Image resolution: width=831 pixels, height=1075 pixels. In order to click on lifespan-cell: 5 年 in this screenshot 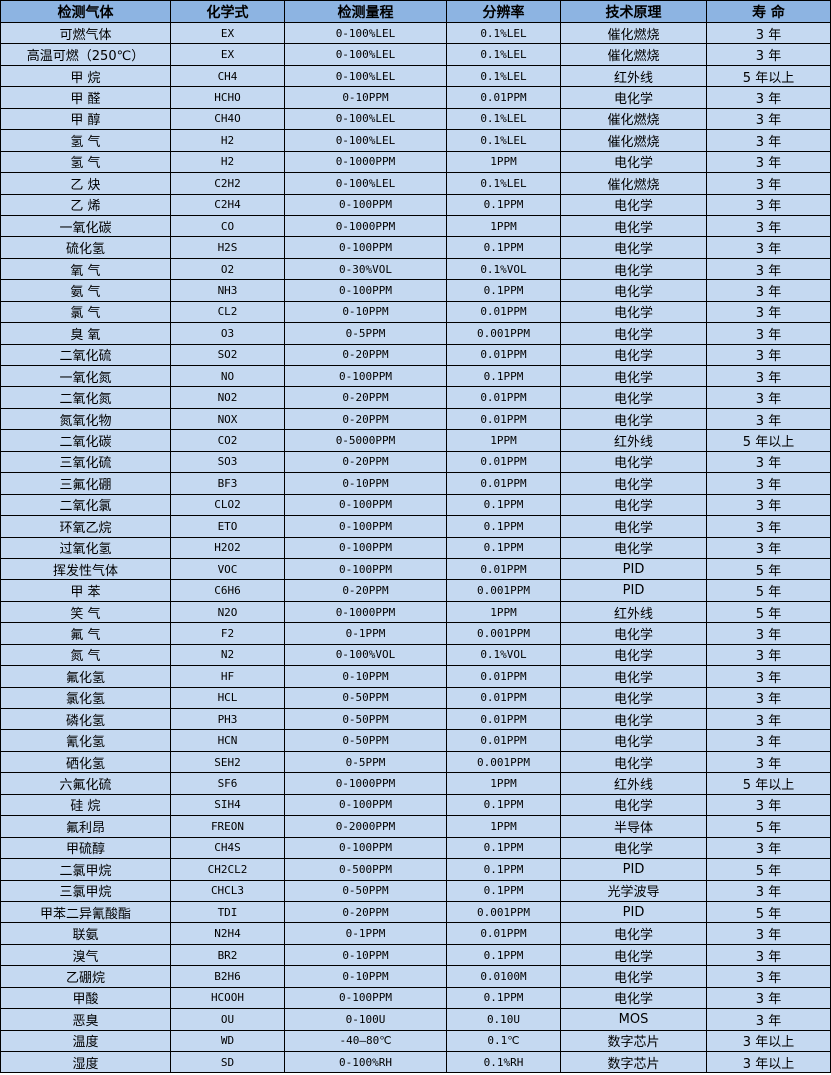, I will do `click(768, 826)`.